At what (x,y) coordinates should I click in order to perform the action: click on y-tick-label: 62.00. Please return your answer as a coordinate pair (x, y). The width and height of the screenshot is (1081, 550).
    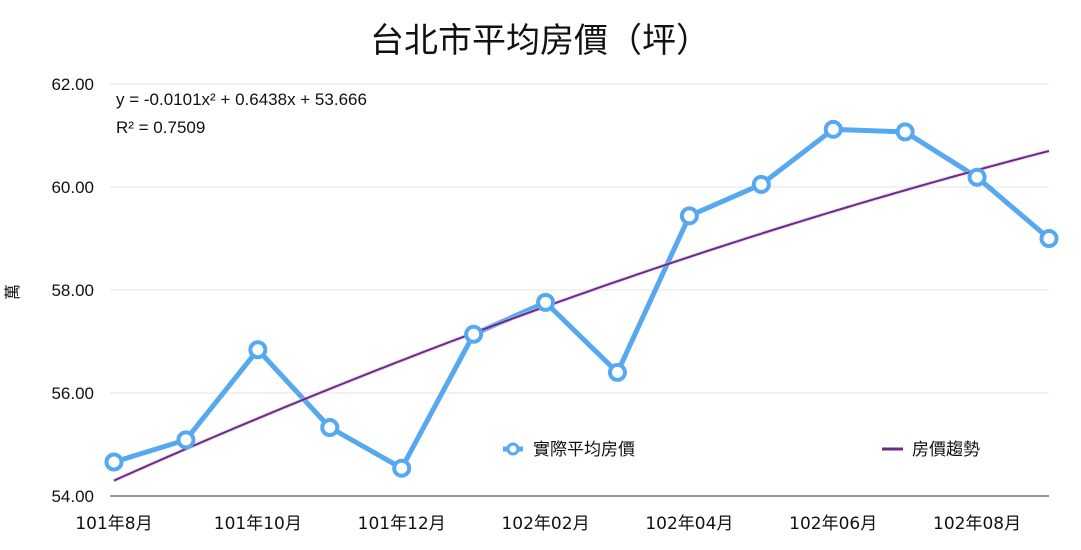
    Looking at the image, I should click on (72, 84).